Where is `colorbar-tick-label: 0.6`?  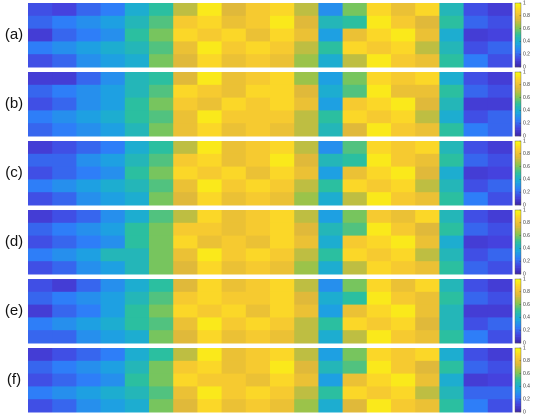 colorbar-tick-label: 0.6 is located at coordinates (526, 29).